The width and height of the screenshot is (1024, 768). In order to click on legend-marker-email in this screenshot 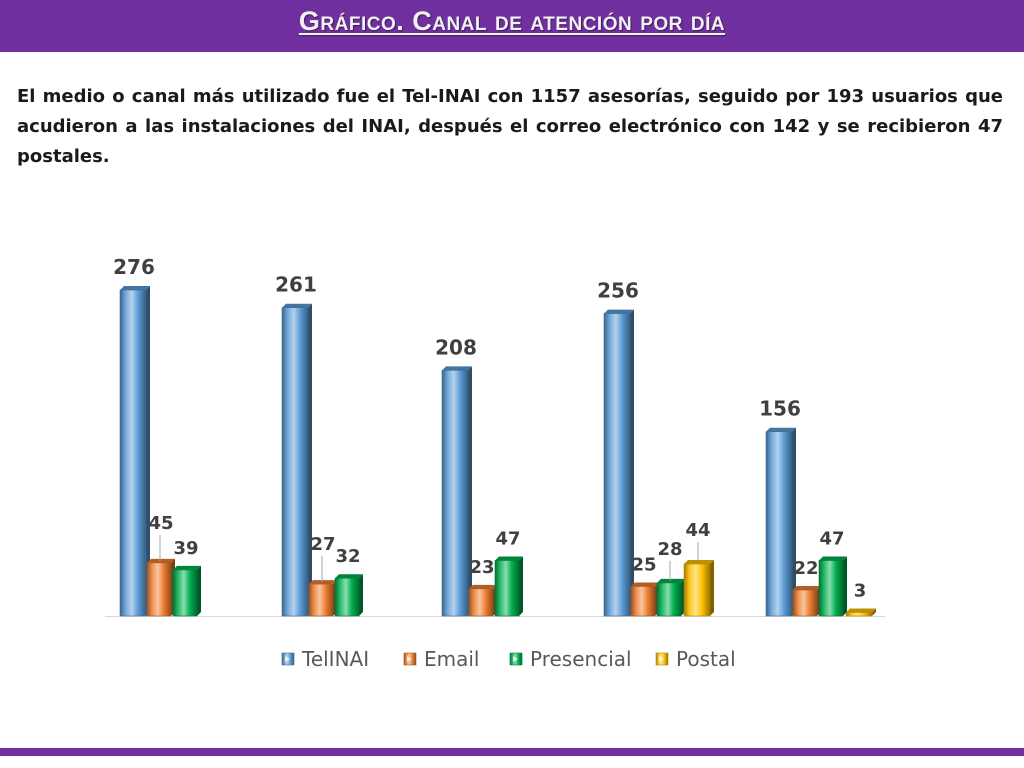, I will do `click(409, 659)`.